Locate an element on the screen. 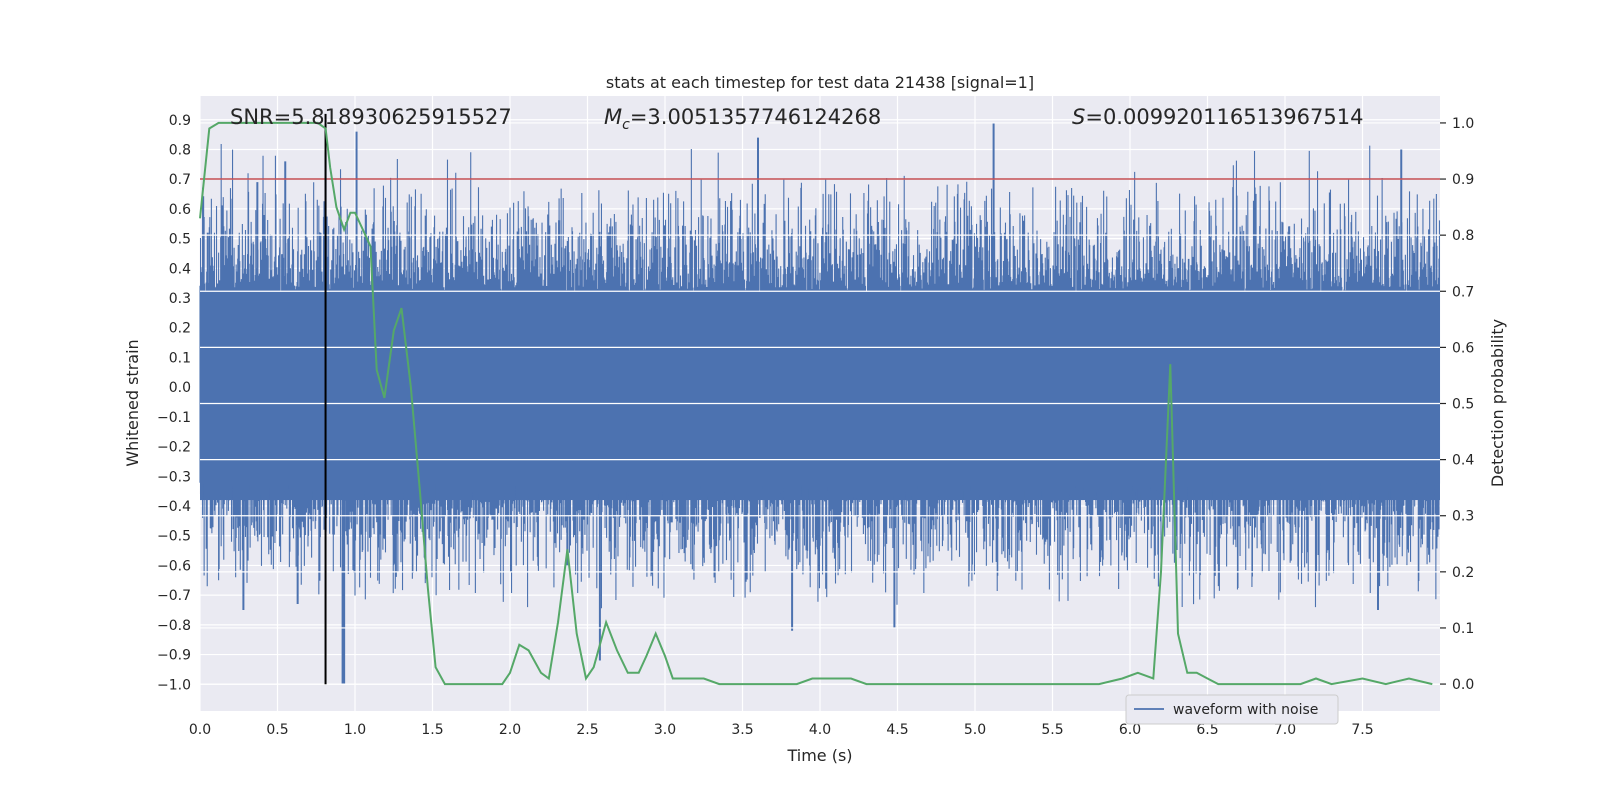 The height and width of the screenshot is (800, 1600). y-right-tick-label: 0.2 is located at coordinates (1463, 573).